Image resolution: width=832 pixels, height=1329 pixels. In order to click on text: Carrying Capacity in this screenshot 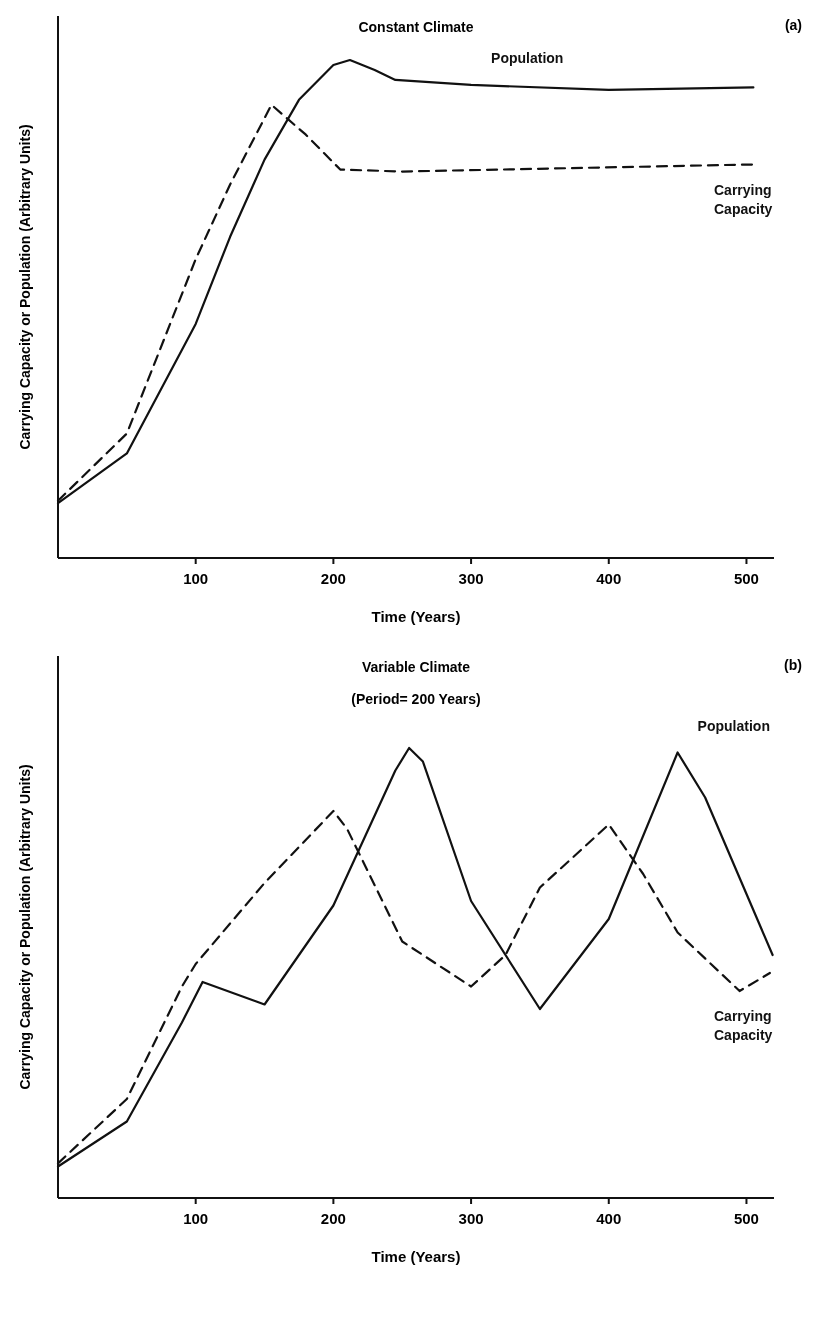, I will do `click(743, 1025)`.